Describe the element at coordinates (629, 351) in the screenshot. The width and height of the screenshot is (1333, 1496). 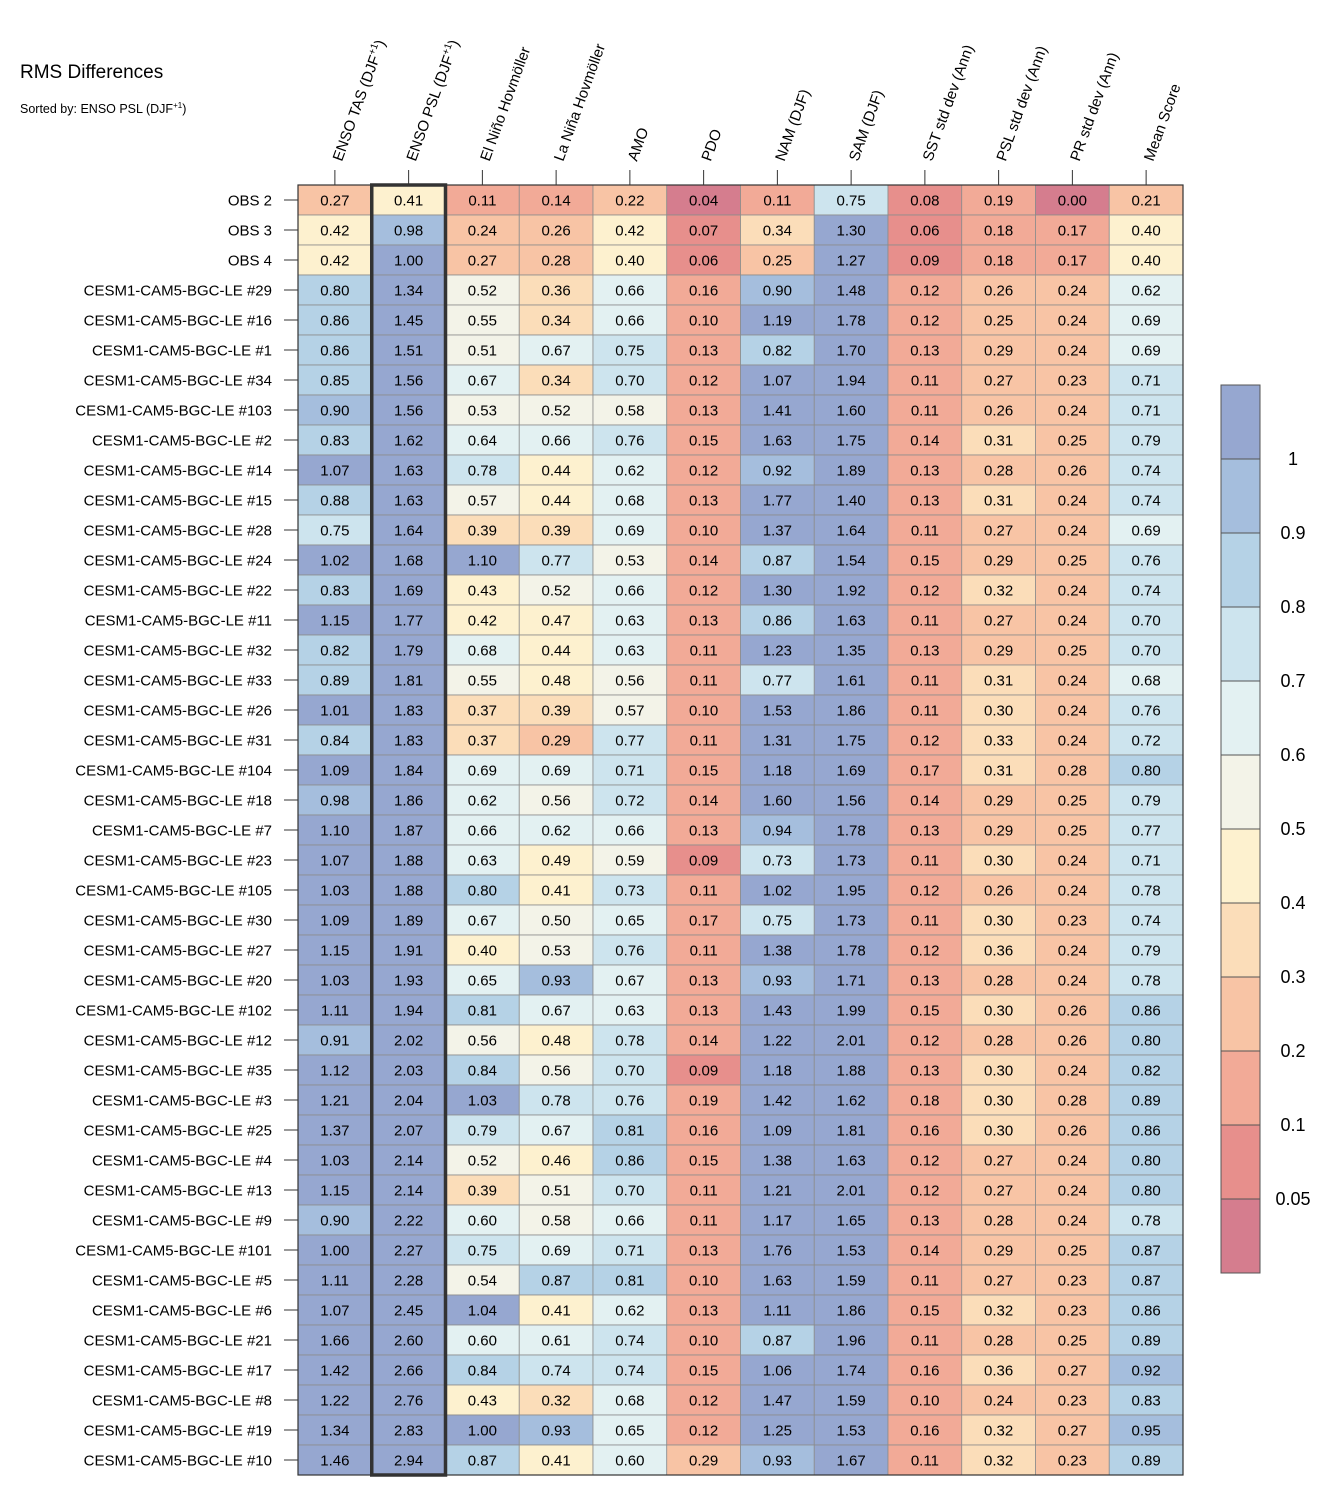
I see `cell-value: 0.75` at that location.